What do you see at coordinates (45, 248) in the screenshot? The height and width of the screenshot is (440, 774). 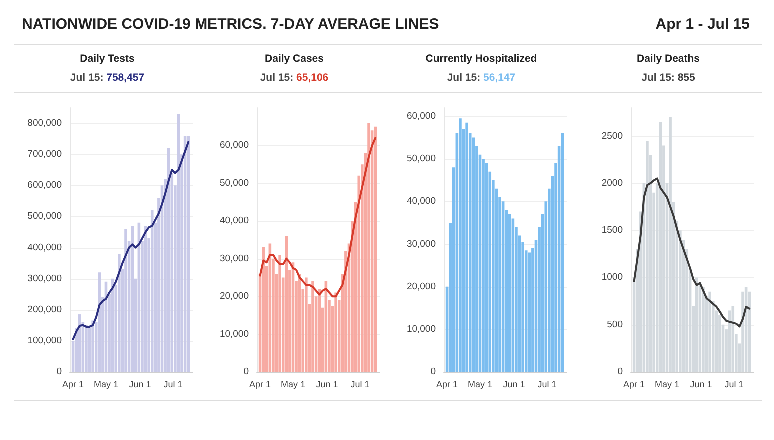 I see `y-tick-label: 400,000` at bounding box center [45, 248].